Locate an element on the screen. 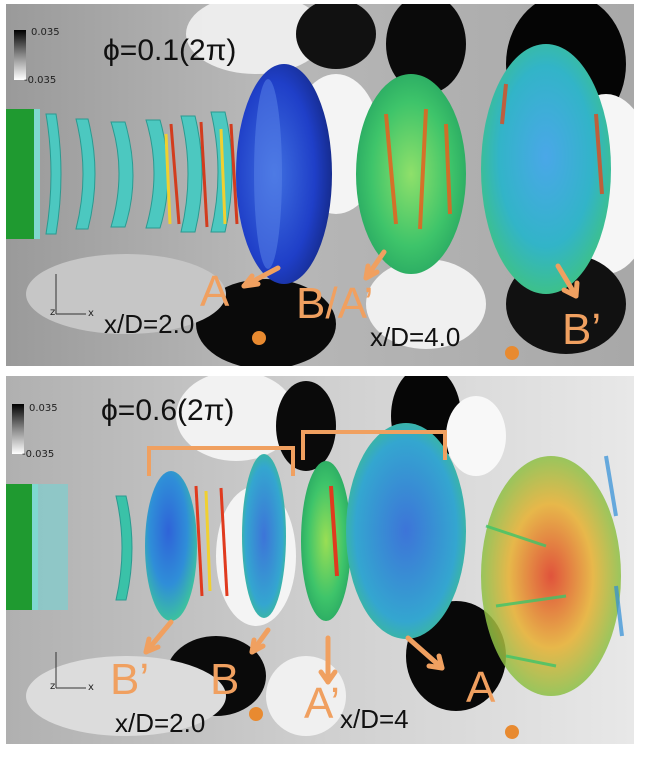 The image size is (647, 775). location-label-2: x/D=4 is located at coordinates (374, 719).